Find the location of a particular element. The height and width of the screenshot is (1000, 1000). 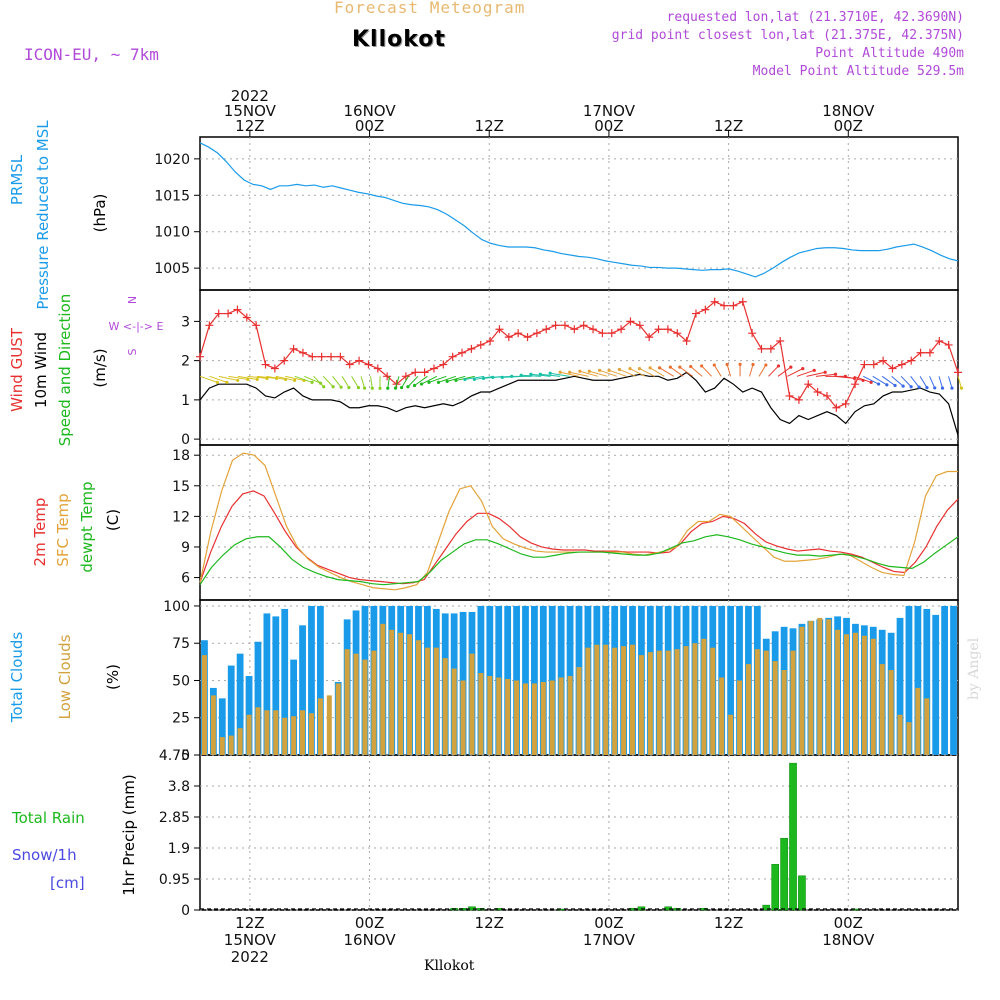

y-tick-label: 2 is located at coordinates (185, 362).